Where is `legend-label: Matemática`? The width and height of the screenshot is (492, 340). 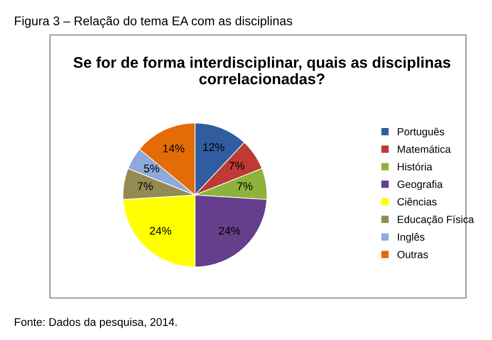
legend-label: Matemática is located at coordinates (424, 149).